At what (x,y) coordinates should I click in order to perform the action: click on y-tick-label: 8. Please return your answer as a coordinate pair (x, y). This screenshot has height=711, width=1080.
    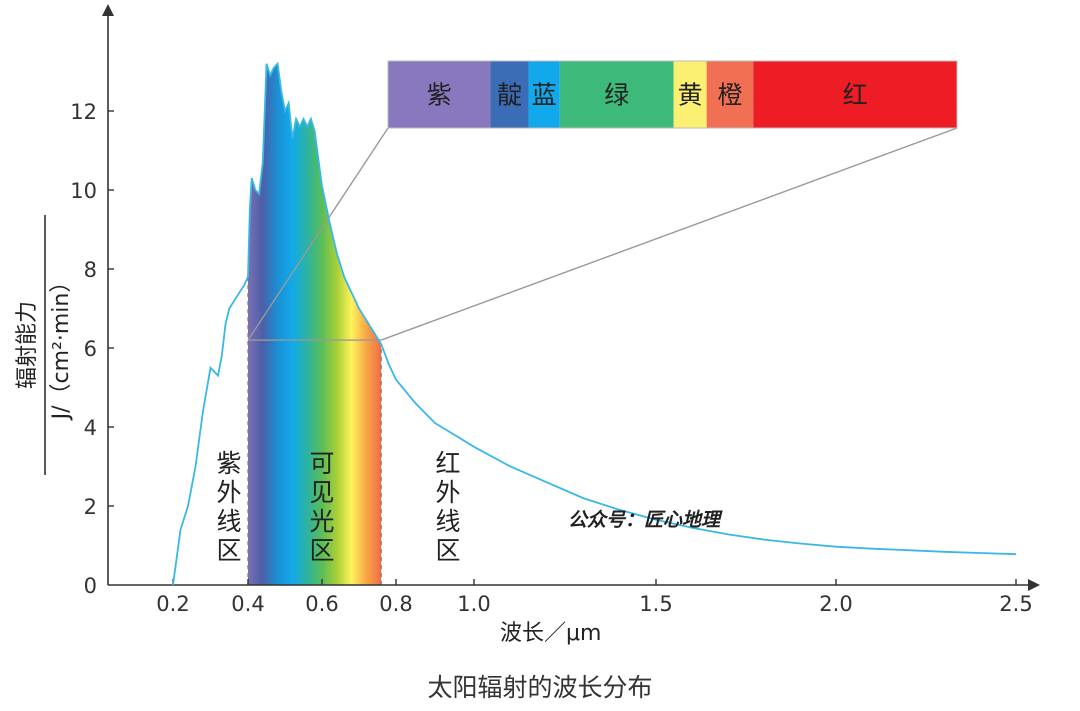
    Looking at the image, I should click on (90, 270).